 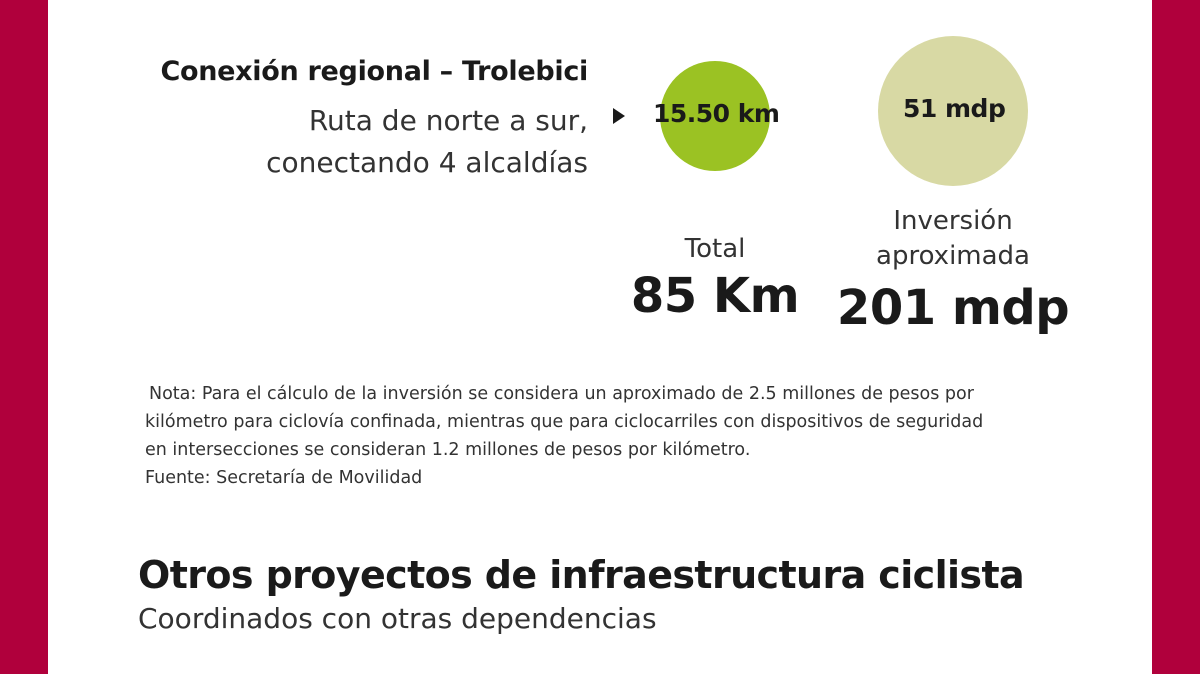 I want to click on route-description-line1: Ruta de norte a sur,, so click(x=448, y=120).